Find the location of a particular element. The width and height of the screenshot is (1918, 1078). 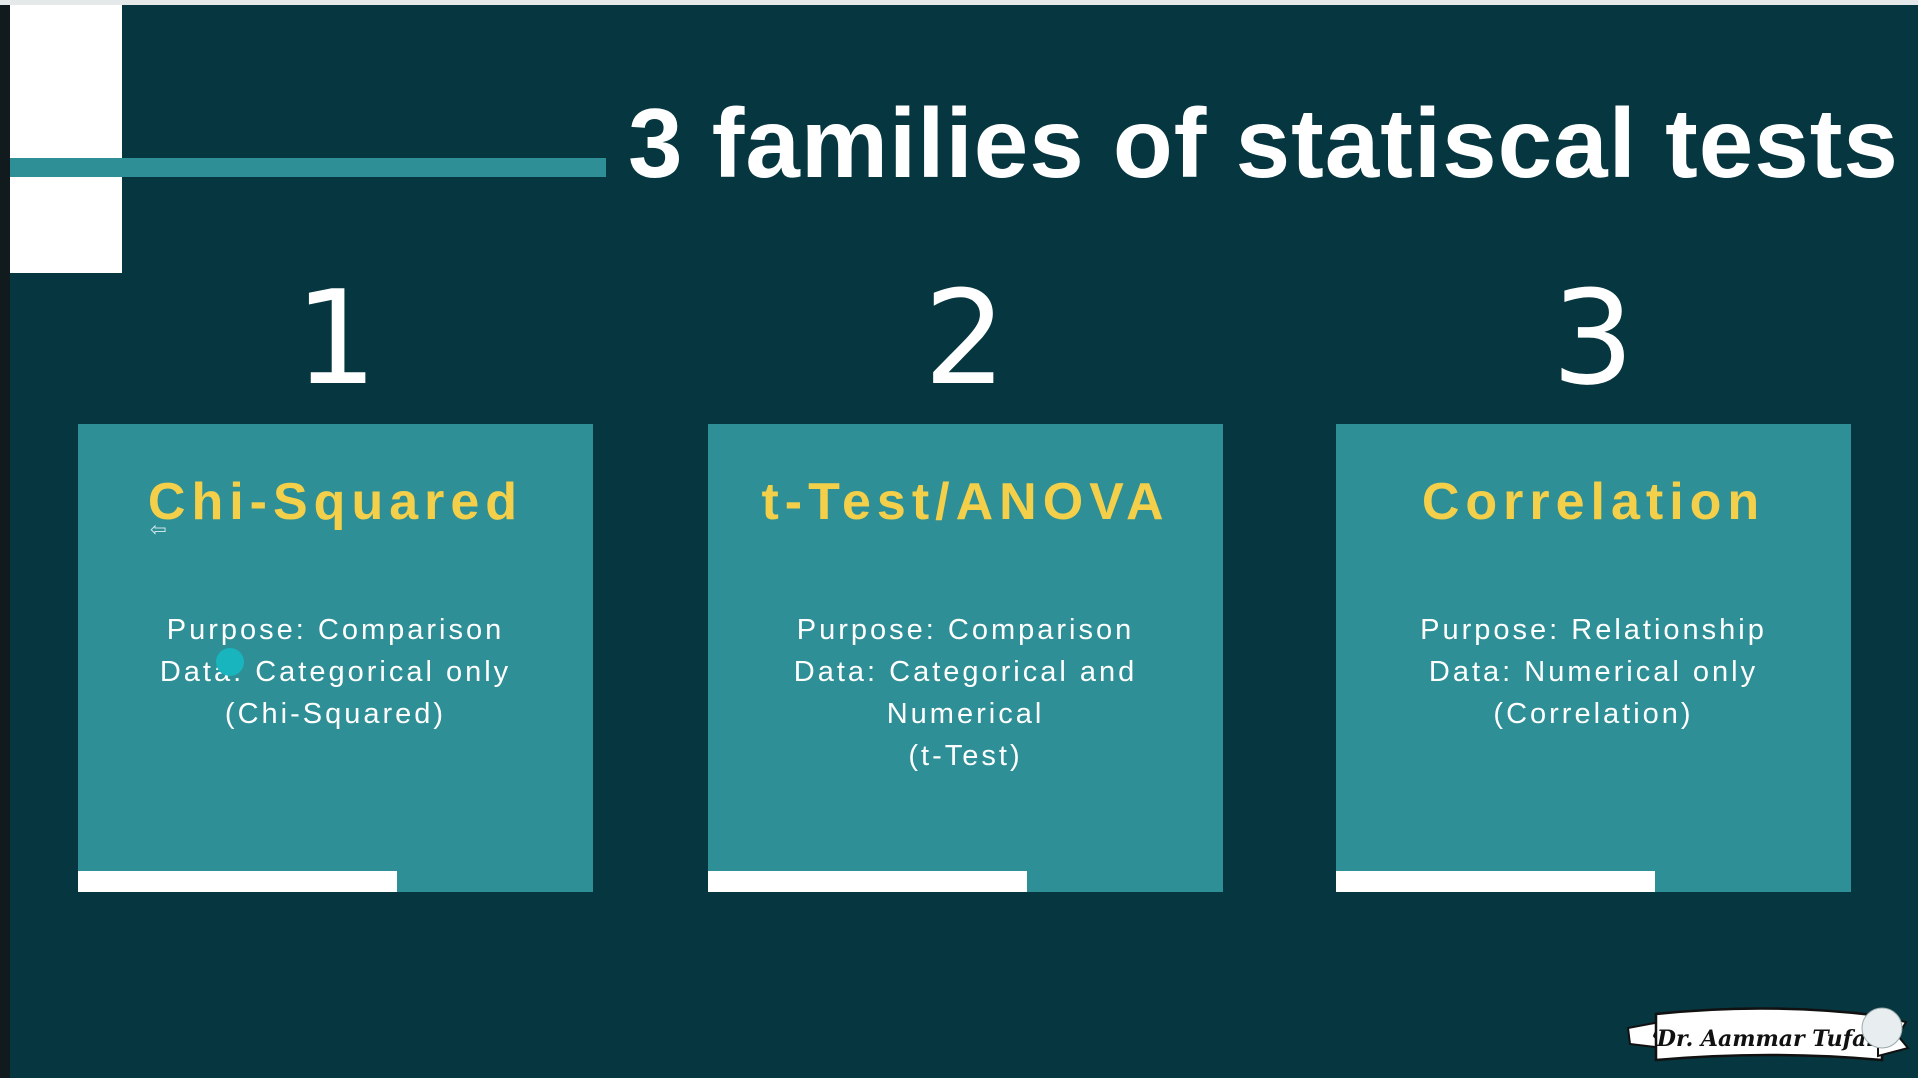

svg-text: Dr. Aammar Tufail is located at coordinates (1769, 1039).